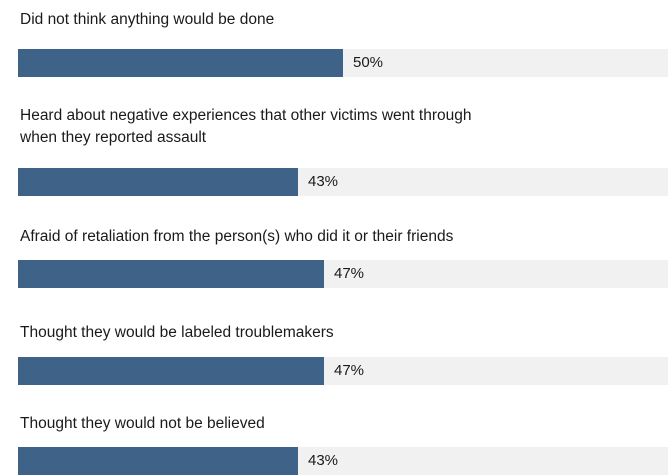  I want to click on category-label: Did not think anything would be done, so click(147, 19).